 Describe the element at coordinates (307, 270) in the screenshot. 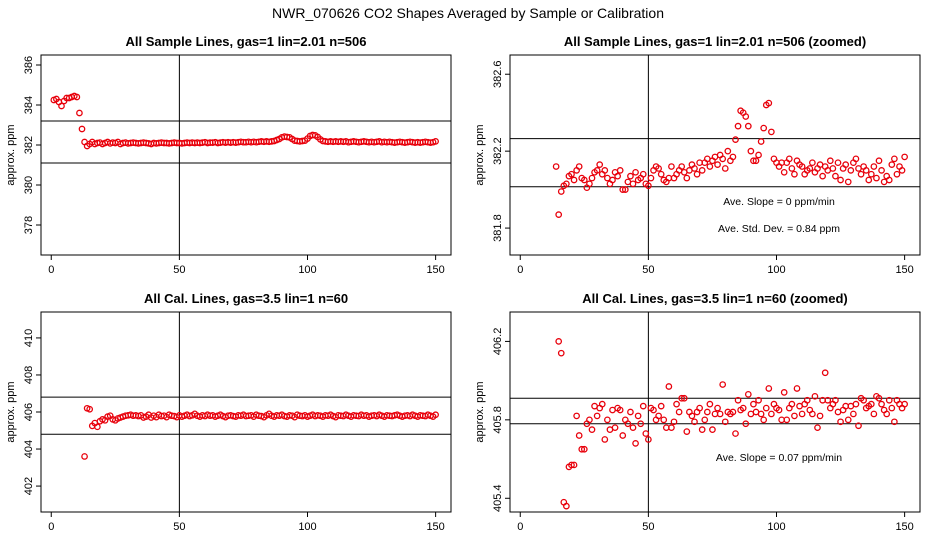

I see `x-tick-label: 100` at that location.